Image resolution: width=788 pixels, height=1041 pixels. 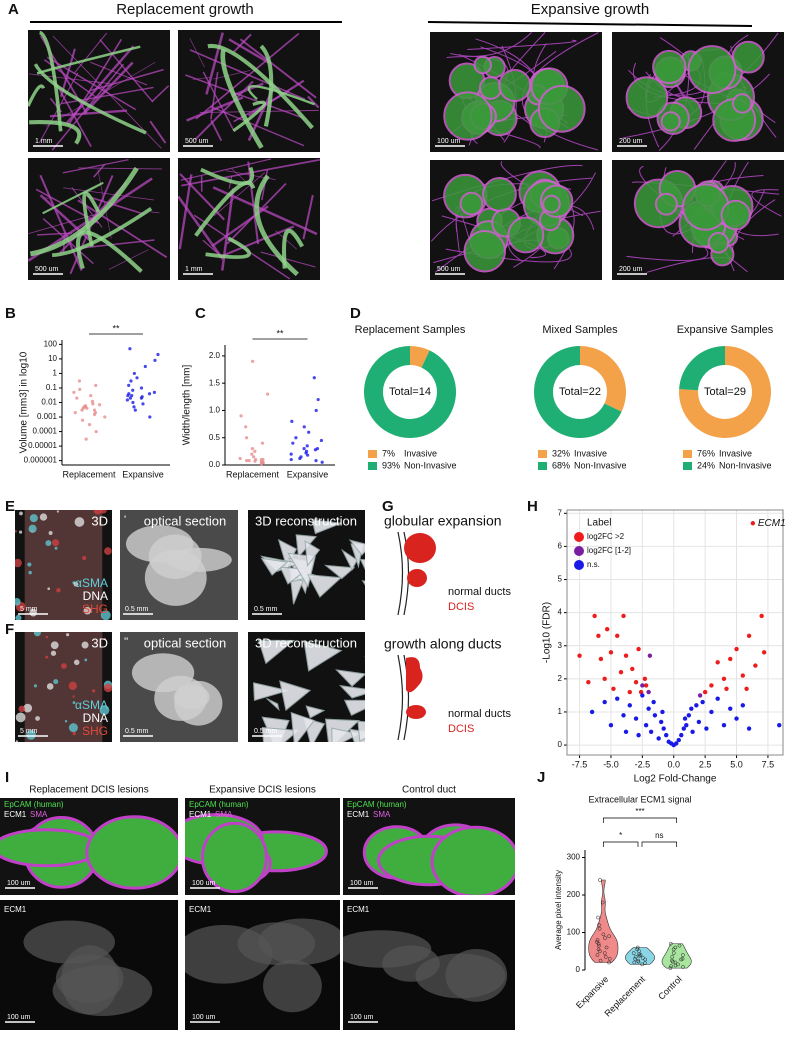 What do you see at coordinates (725, 392) in the screenshot?
I see `pie-total: Total=29` at bounding box center [725, 392].